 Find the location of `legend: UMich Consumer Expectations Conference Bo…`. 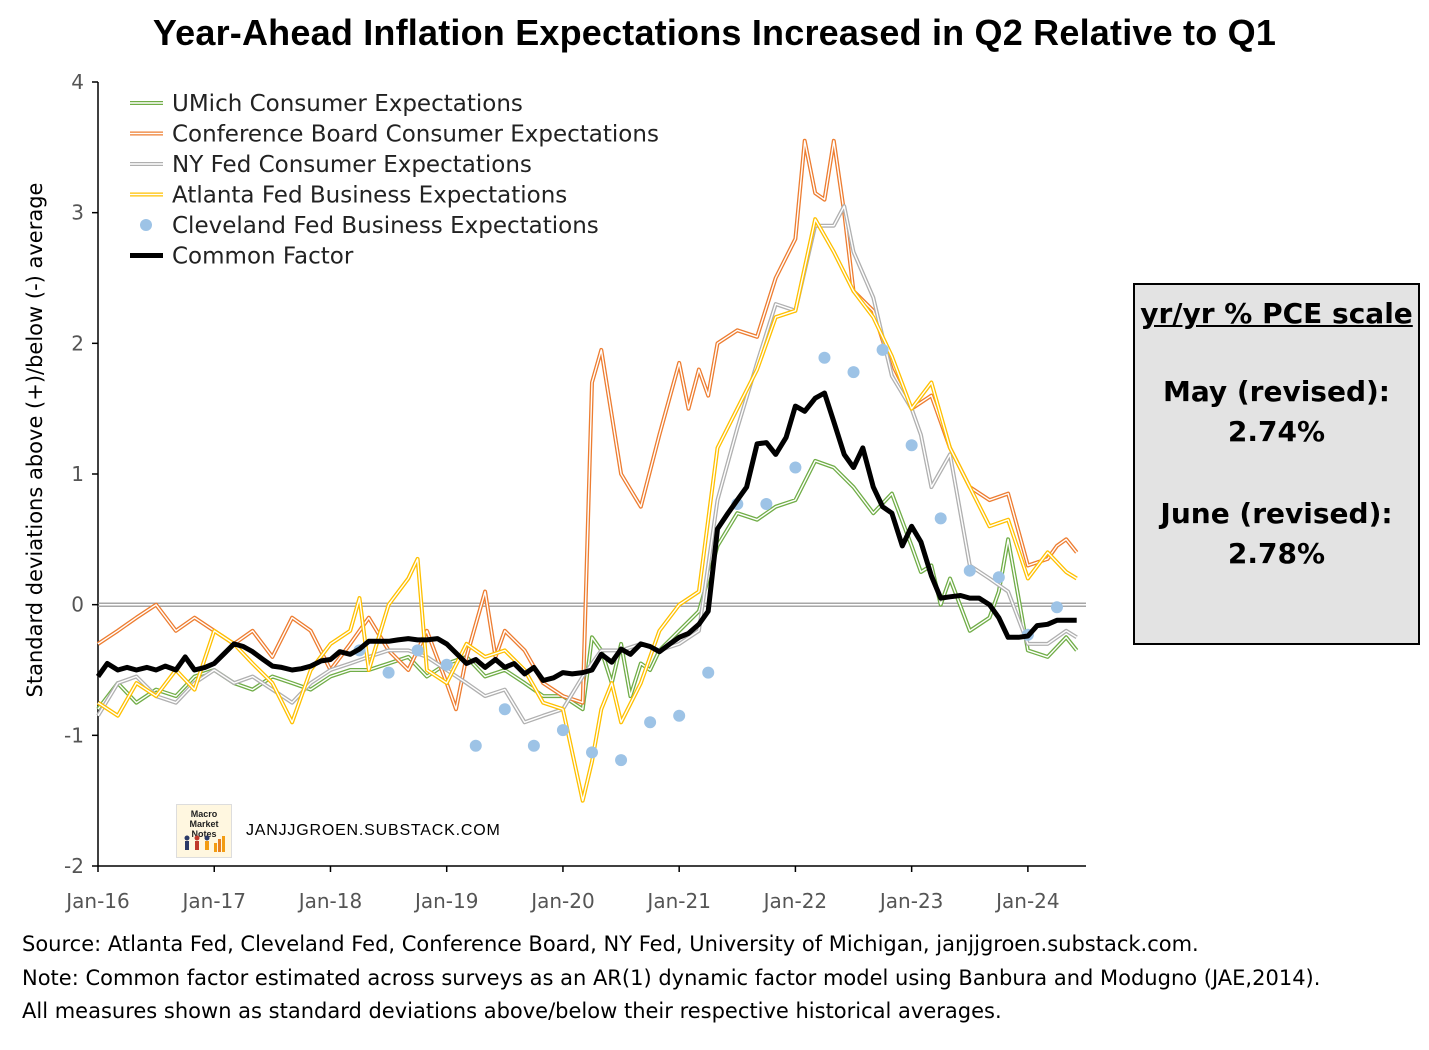

legend: UMich Consumer Expectations Conference Bo… is located at coordinates (394, 180).